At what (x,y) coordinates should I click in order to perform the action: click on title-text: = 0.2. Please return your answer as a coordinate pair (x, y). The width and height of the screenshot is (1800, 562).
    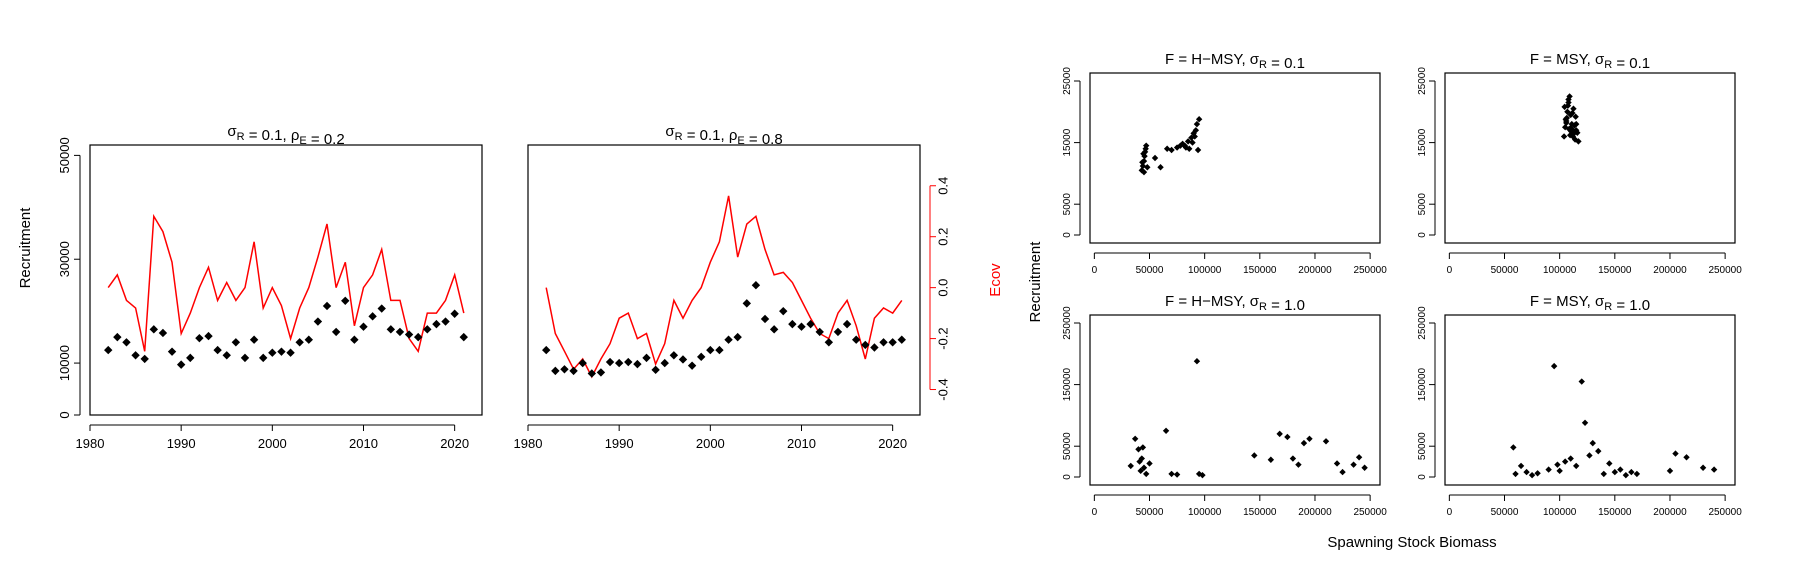
    Looking at the image, I should click on (326, 139).